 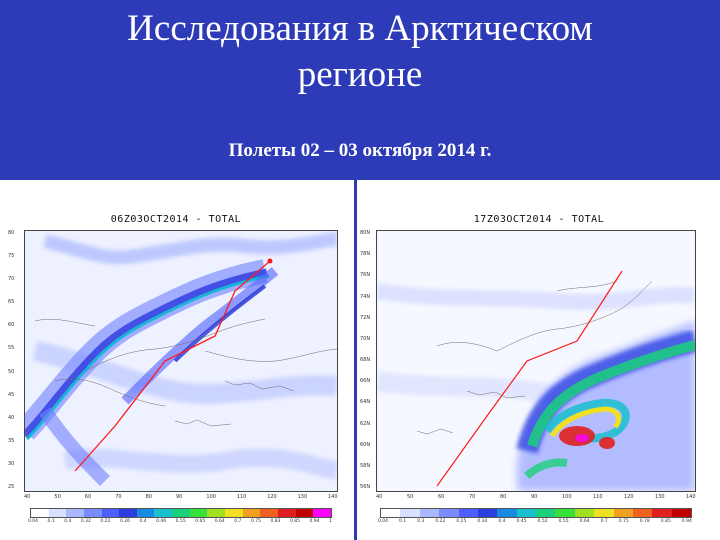 What do you see at coordinates (360, 74) in the screenshot?
I see `title-line-2: регионе` at bounding box center [360, 74].